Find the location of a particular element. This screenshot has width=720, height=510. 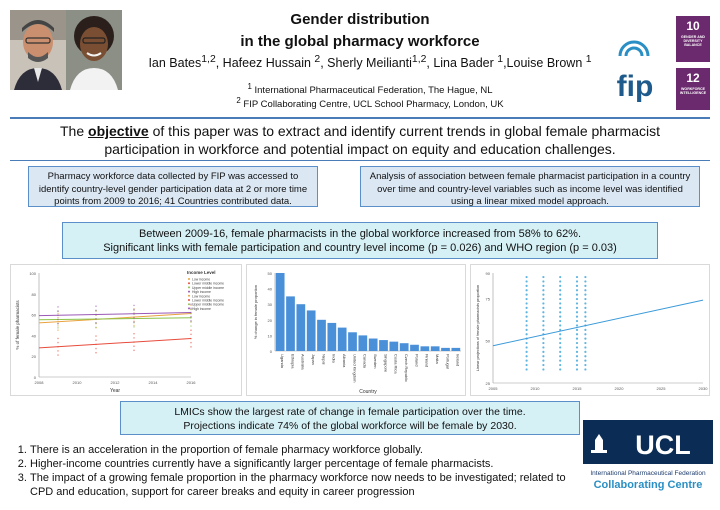

x-tick-label: 2020 is located at coordinates (620, 388).